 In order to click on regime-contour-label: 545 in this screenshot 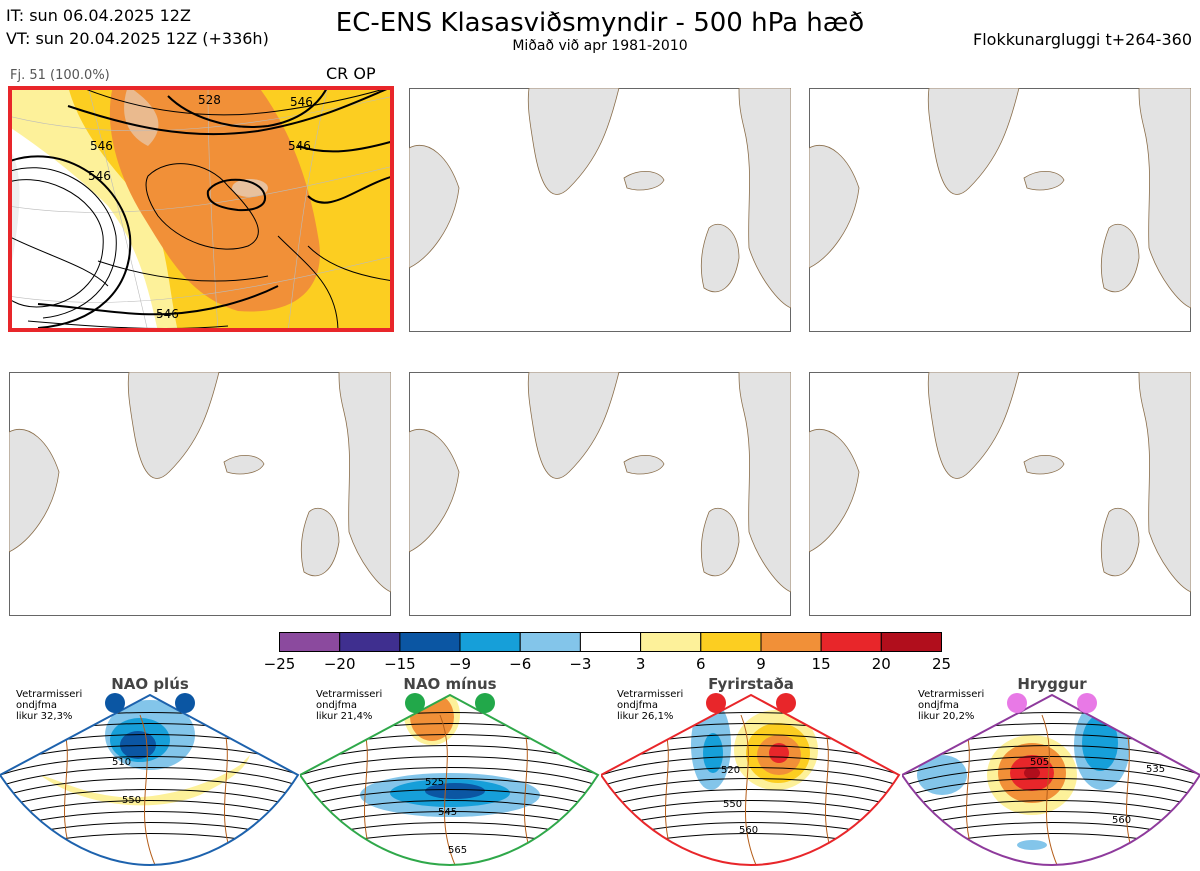, I will do `click(447, 812)`.